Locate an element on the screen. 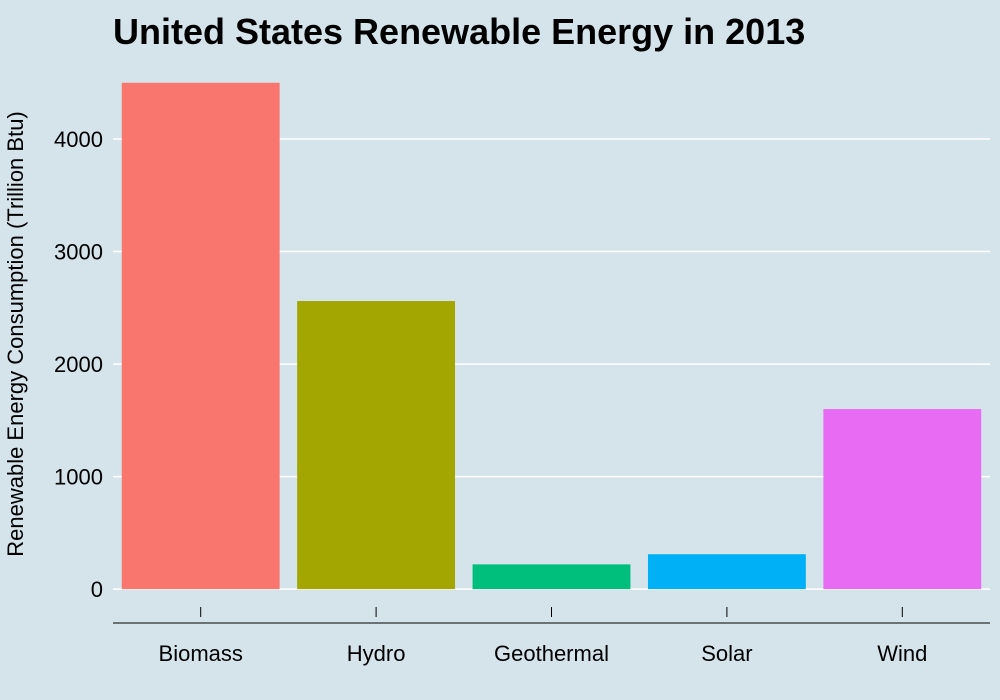 The image size is (1000, 700). y-tick-label: 3000 is located at coordinates (78, 252).